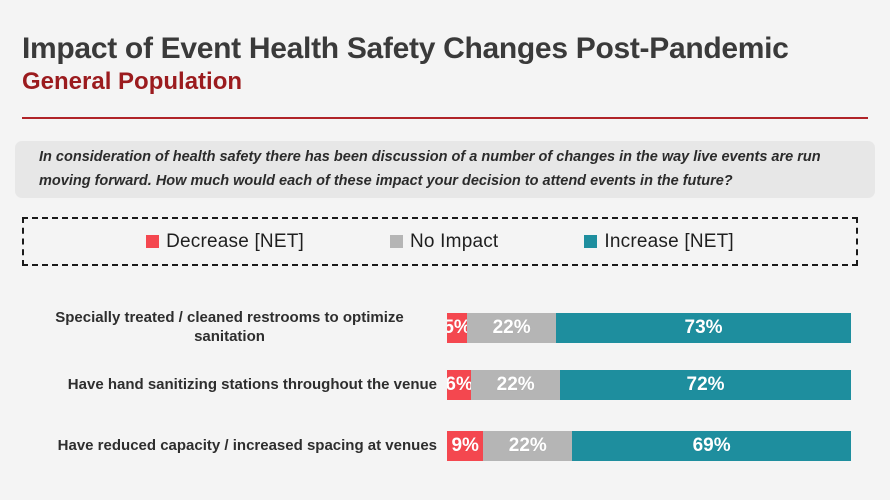 The height and width of the screenshot is (500, 890). Describe the element at coordinates (445, 118) in the screenshot. I see `header-divider` at that location.